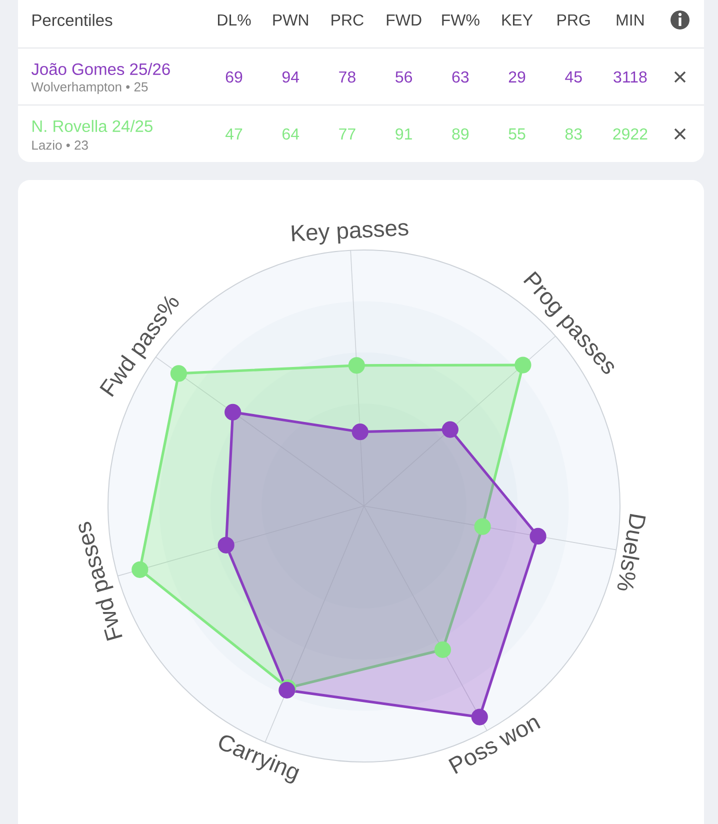 Image resolution: width=718 pixels, height=824 pixels. Describe the element at coordinates (234, 20) in the screenshot. I see `category-label: DL%` at that location.